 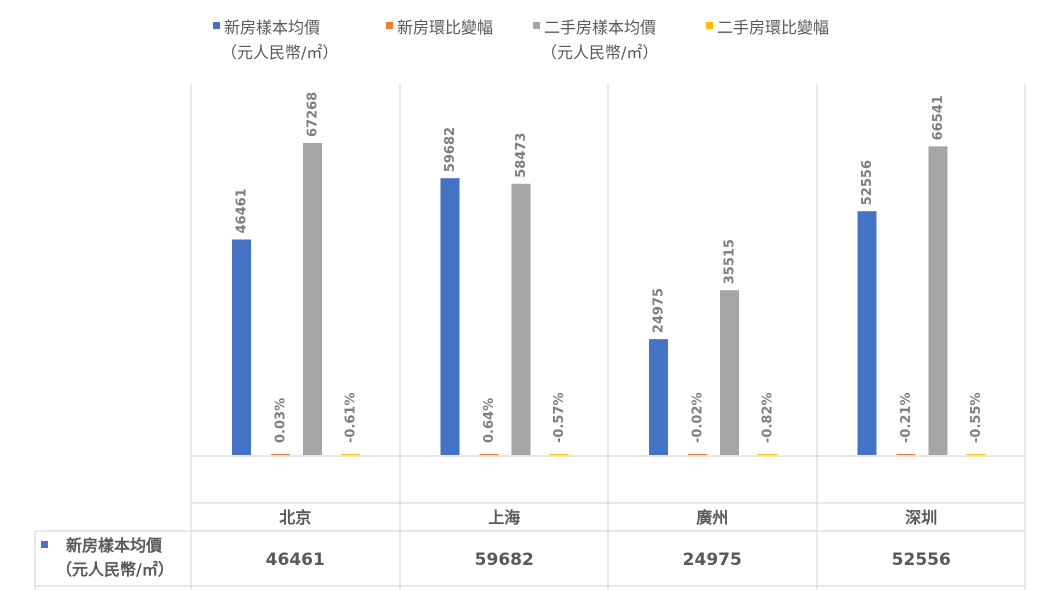 I want to click on data-label: 59682, so click(x=450, y=149).